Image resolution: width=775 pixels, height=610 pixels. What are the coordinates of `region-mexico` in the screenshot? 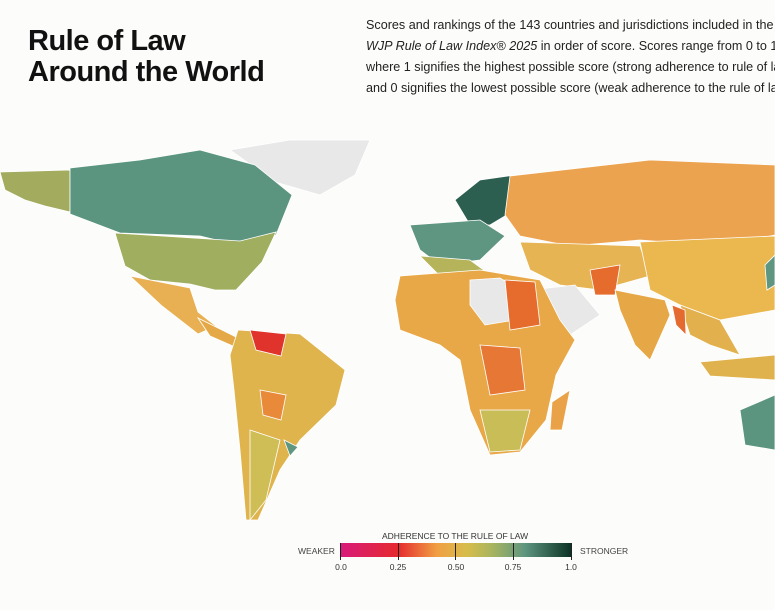 It's located at (172, 305).